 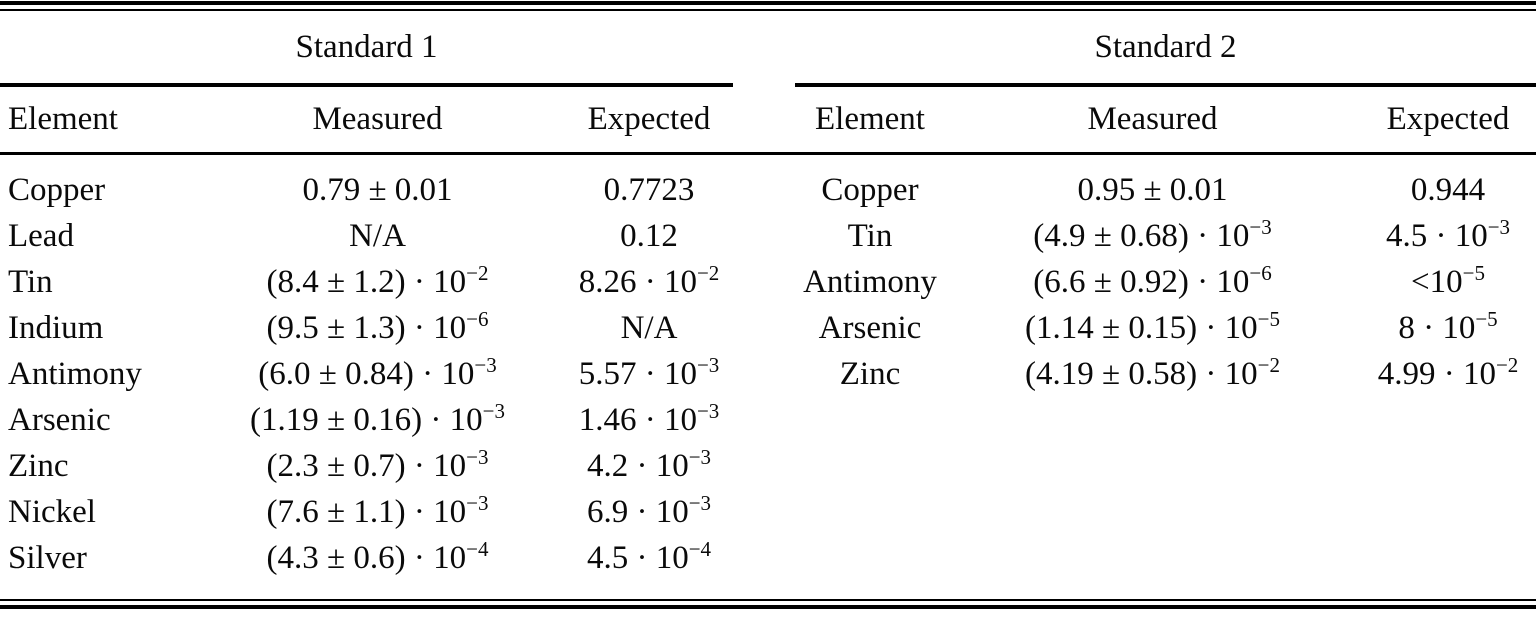 I want to click on top-rule-thick, so click(x=768, y=3).